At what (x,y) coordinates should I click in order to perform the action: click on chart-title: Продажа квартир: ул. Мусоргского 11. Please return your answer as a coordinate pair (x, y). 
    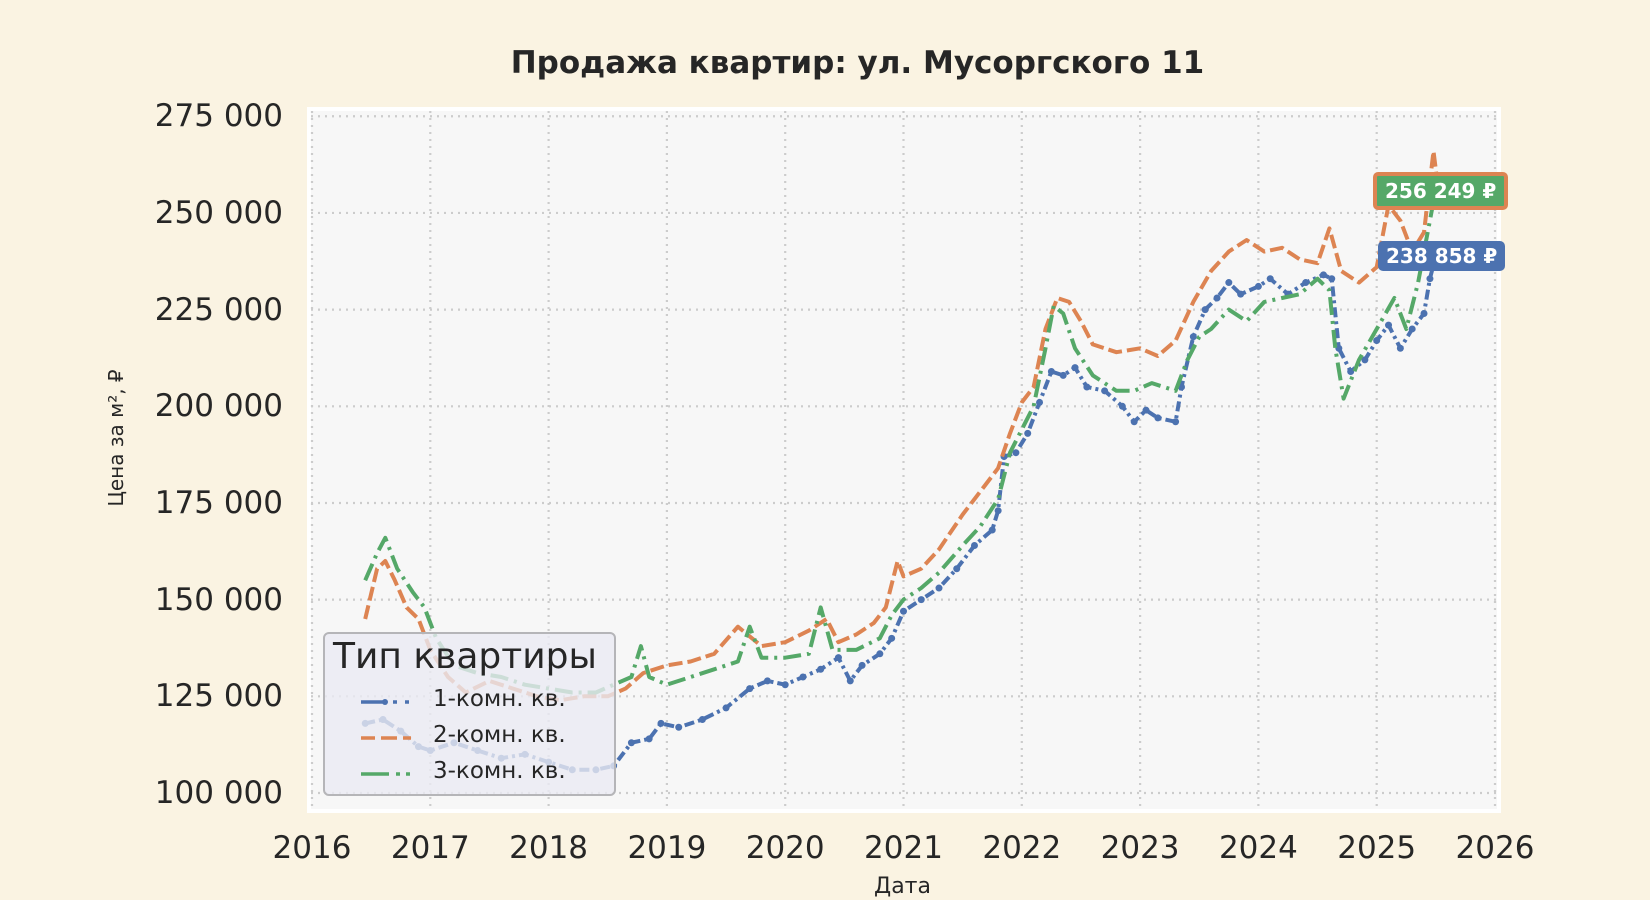
    Looking at the image, I should click on (857, 63).